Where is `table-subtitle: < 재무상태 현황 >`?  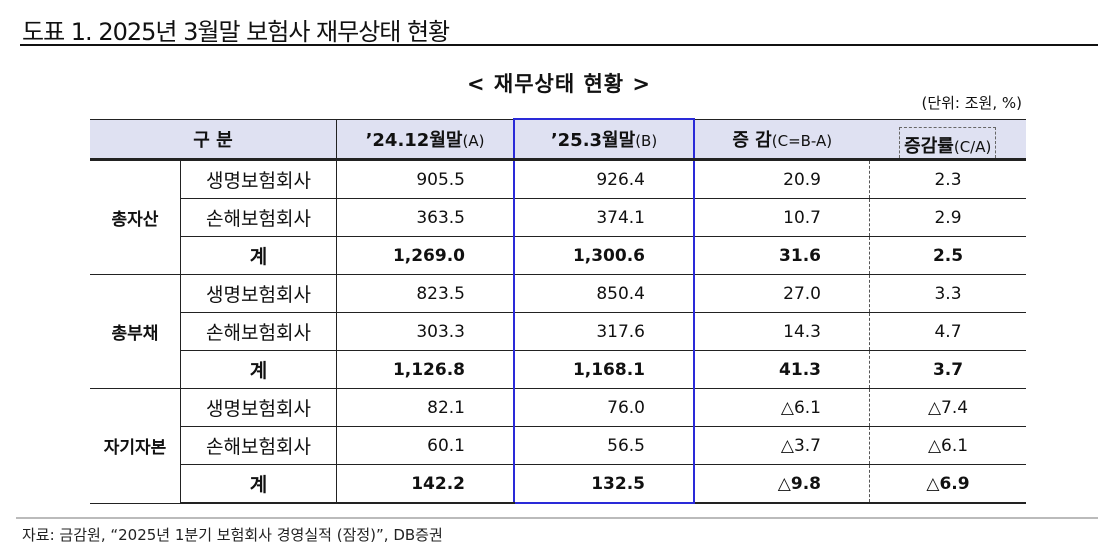
table-subtitle: < 재무상태 현황 > is located at coordinates (559, 84).